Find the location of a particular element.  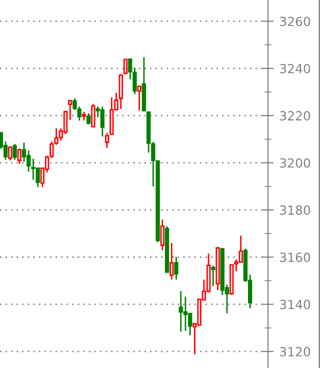

y-tick-label: 3220 is located at coordinates (295, 116).